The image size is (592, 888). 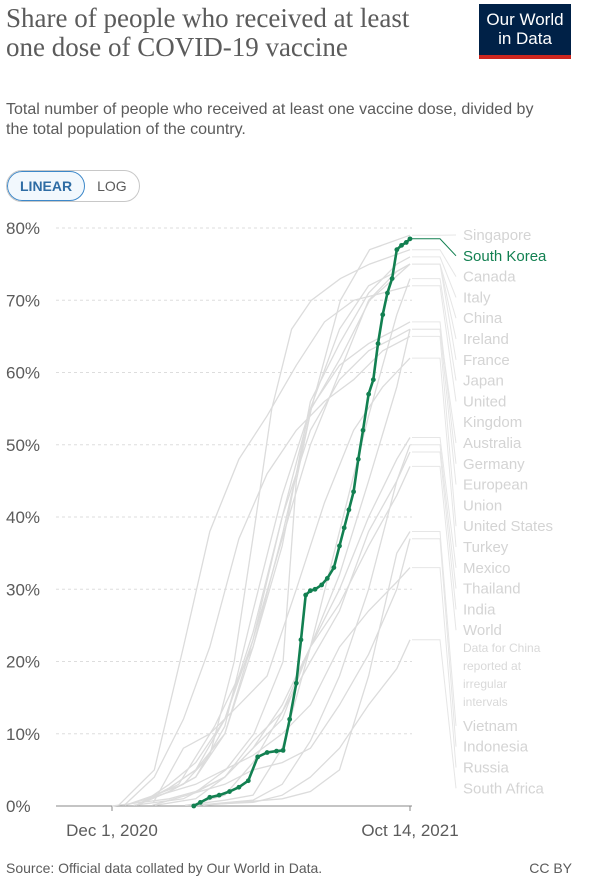 What do you see at coordinates (497, 235) in the screenshot?
I see `series-label: Singapore` at bounding box center [497, 235].